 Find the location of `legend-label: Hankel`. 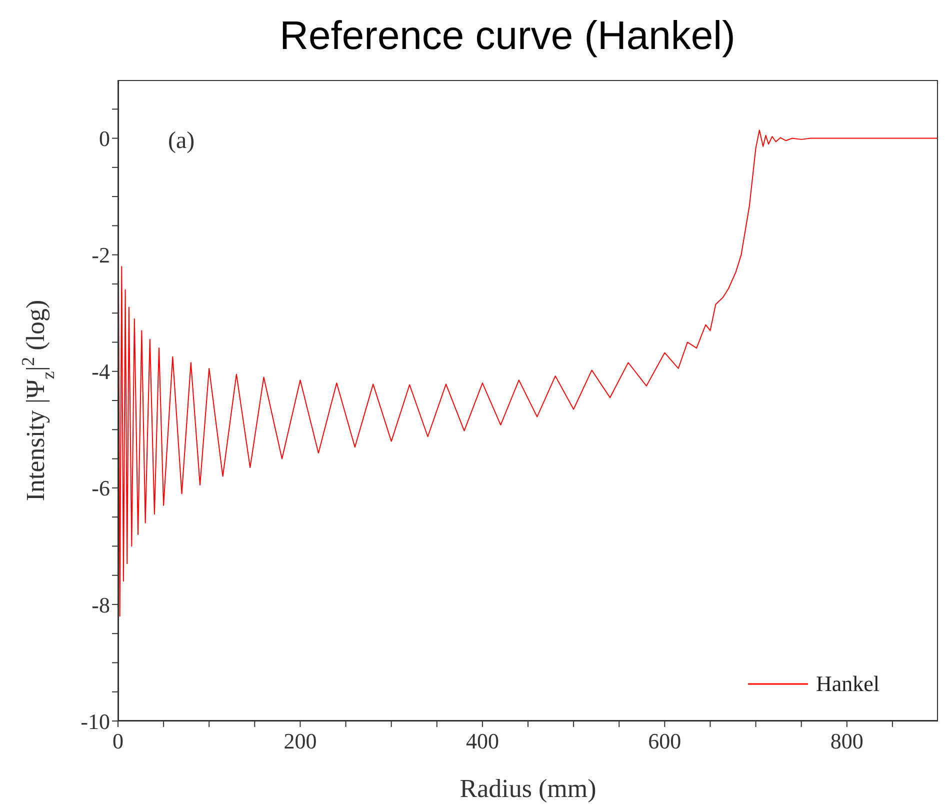

legend-label: Hankel is located at coordinates (848, 684).